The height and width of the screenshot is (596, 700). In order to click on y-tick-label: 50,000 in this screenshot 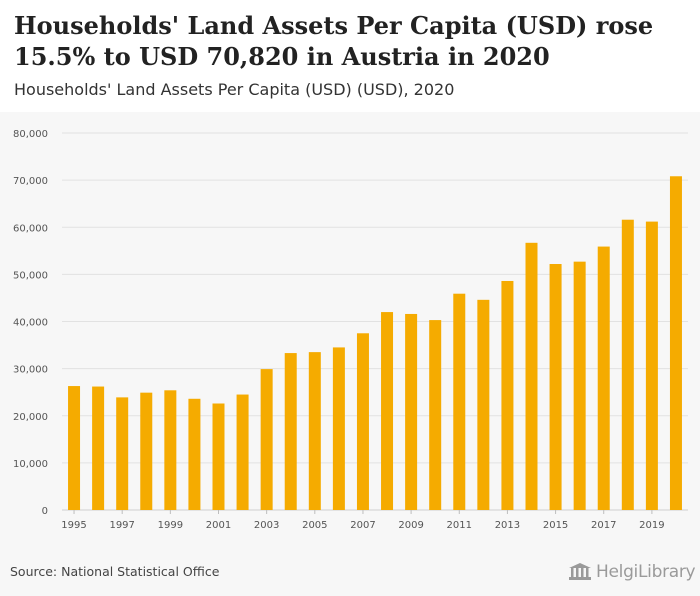, I will do `click(30, 275)`.